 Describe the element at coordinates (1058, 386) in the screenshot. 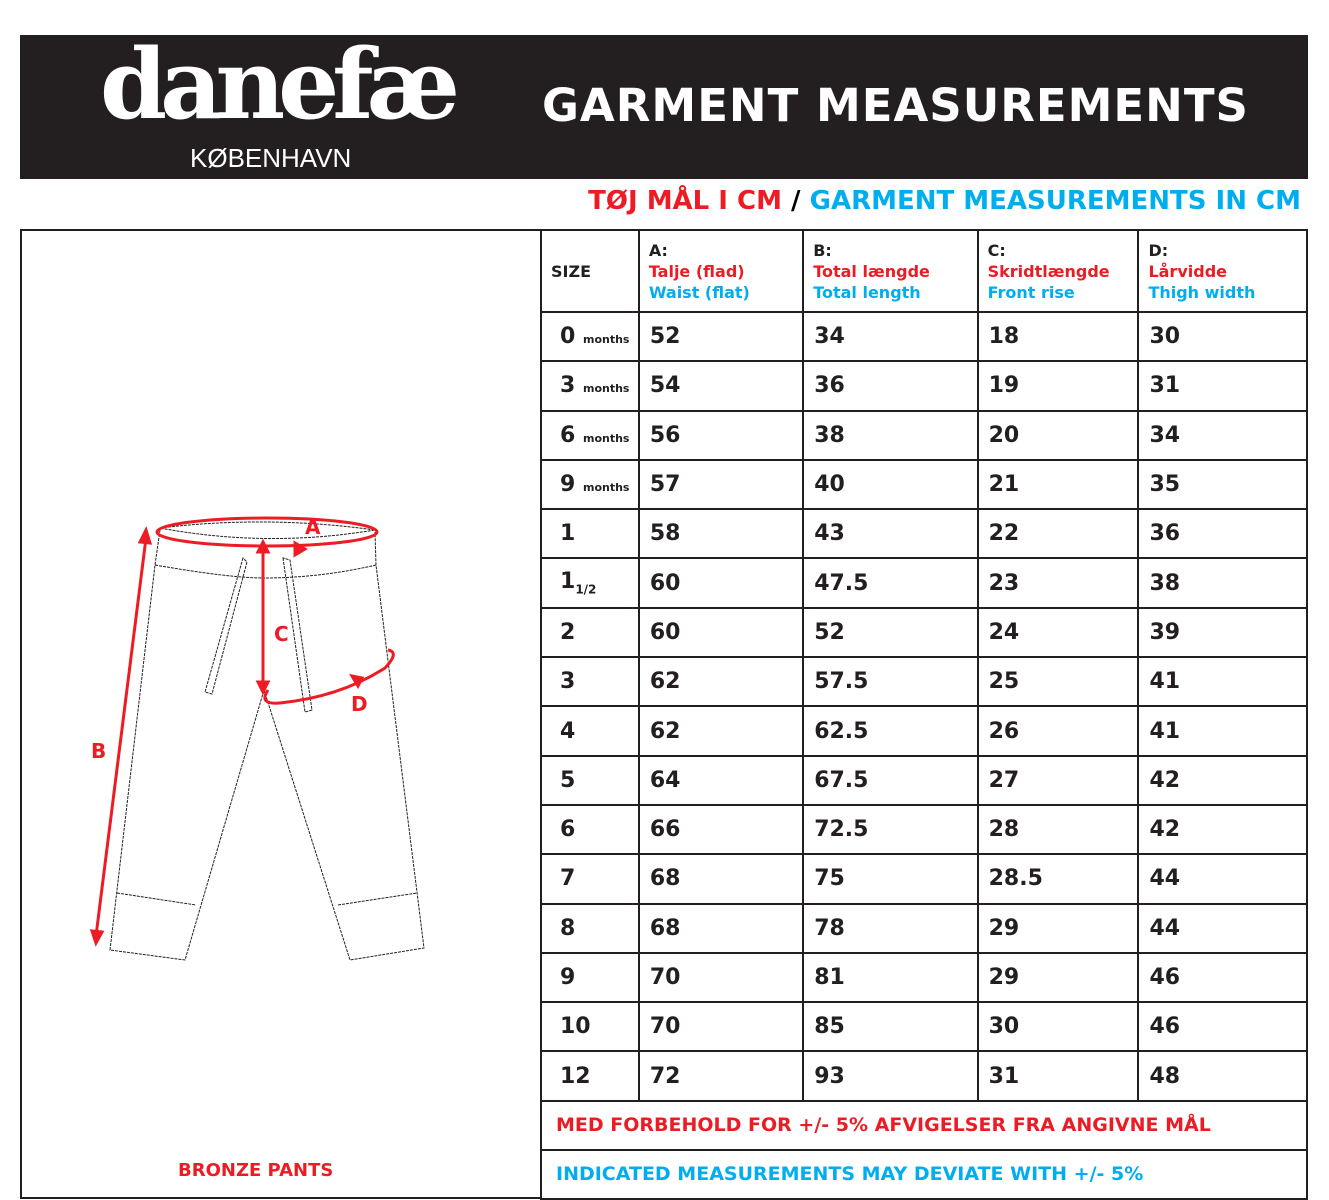

I see `measurement-cell: 19` at that location.